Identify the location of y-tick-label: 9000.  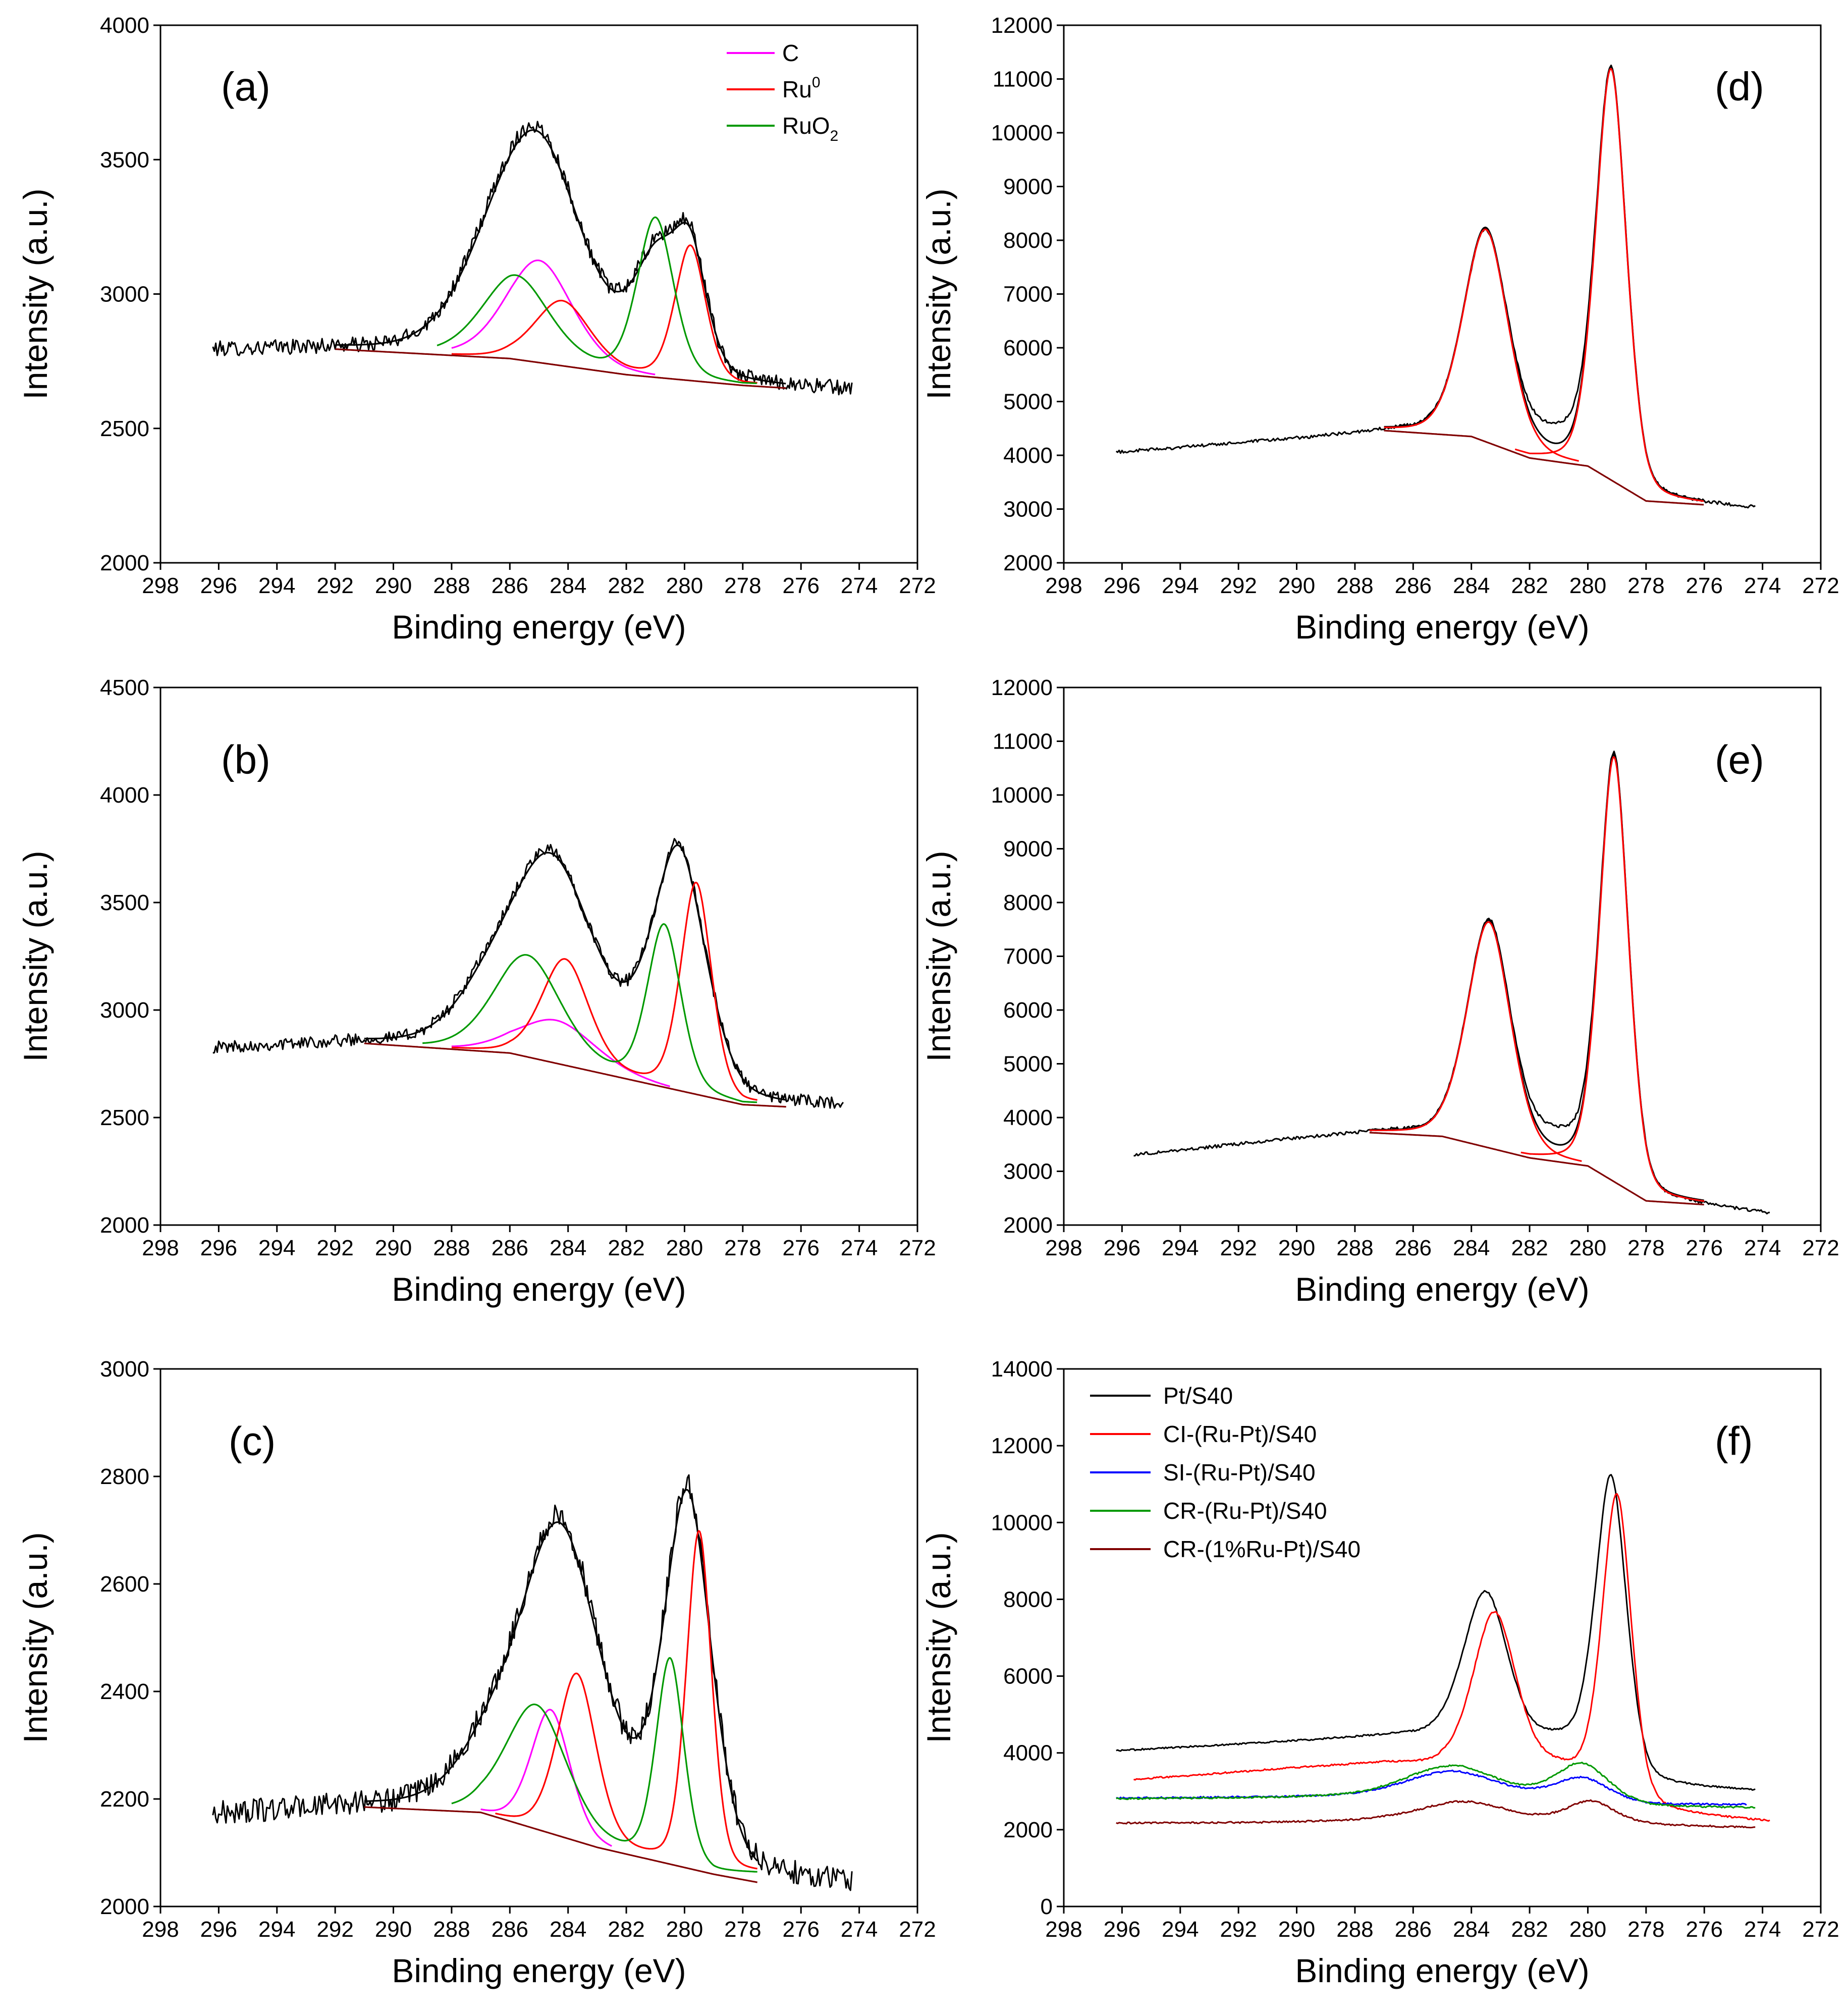
(1028, 849).